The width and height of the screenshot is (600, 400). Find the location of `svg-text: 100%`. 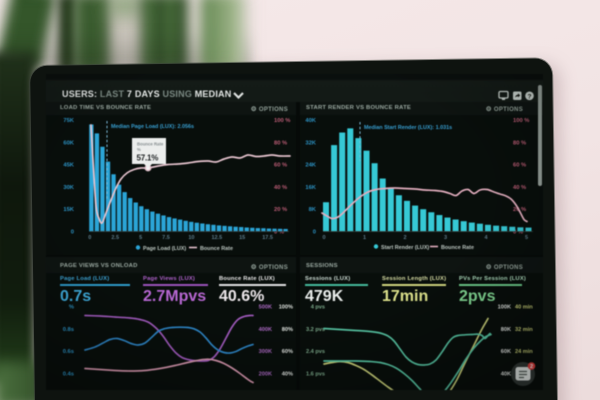

svg-text: 100% is located at coordinates (286, 308).